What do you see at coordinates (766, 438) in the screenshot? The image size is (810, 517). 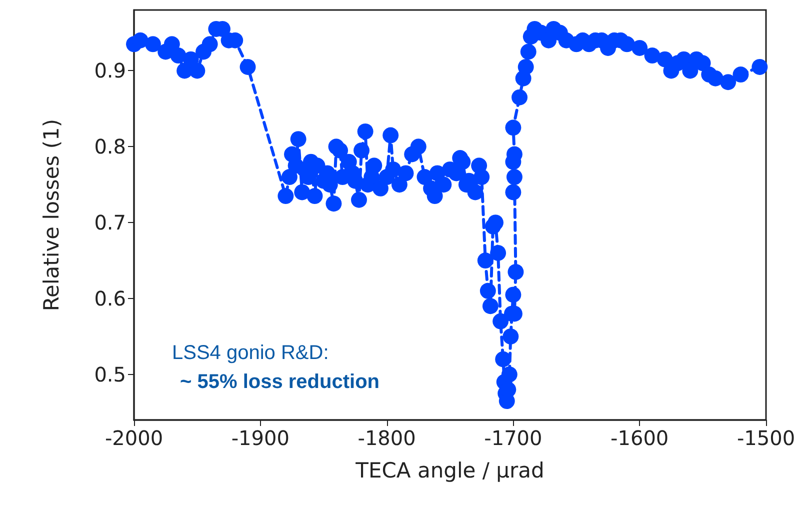 I see `x-tick-label: -1500` at bounding box center [766, 438].